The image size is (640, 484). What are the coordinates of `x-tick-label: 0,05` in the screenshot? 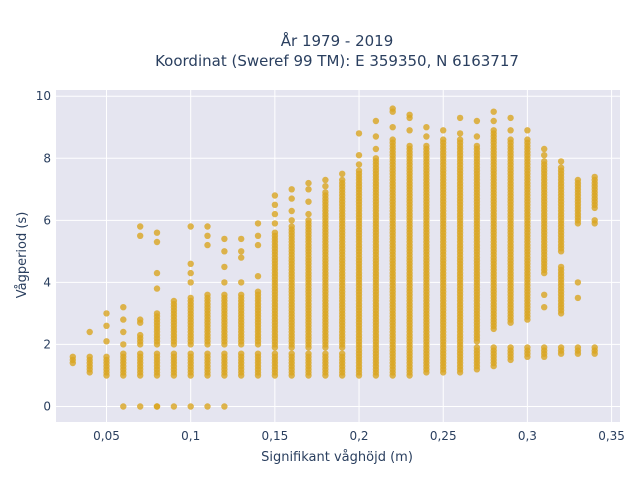 It's located at (106, 436).